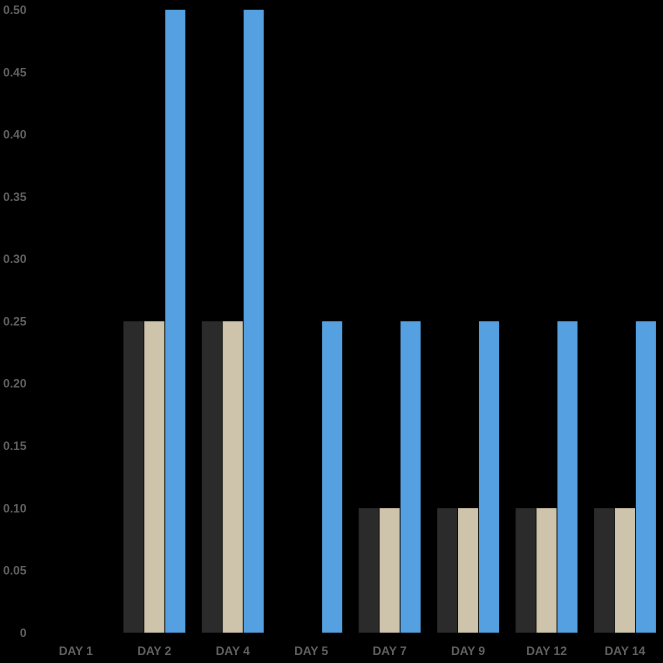 This screenshot has height=663, width=663. I want to click on svg-text: DAY 5, so click(311, 651).